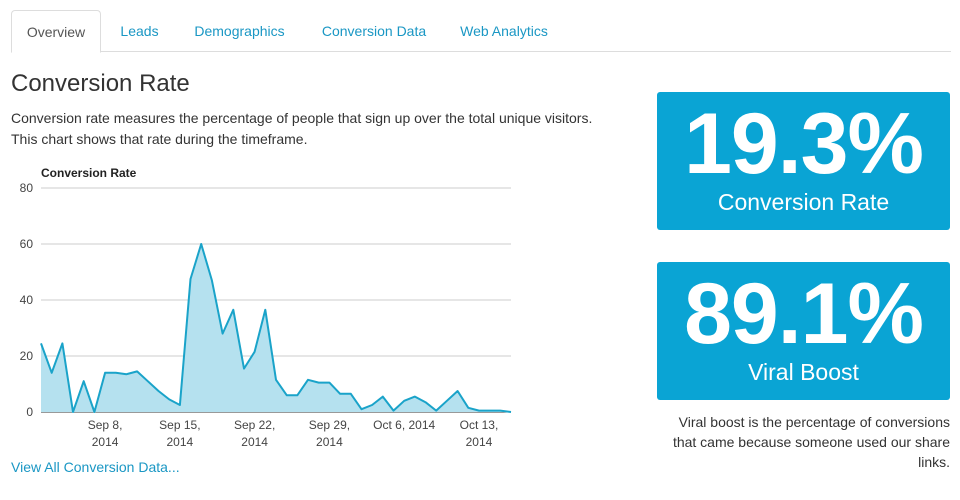 The height and width of the screenshot is (500, 960). Describe the element at coordinates (56, 31) in the screenshot. I see `tab-overview: Overview` at that location.